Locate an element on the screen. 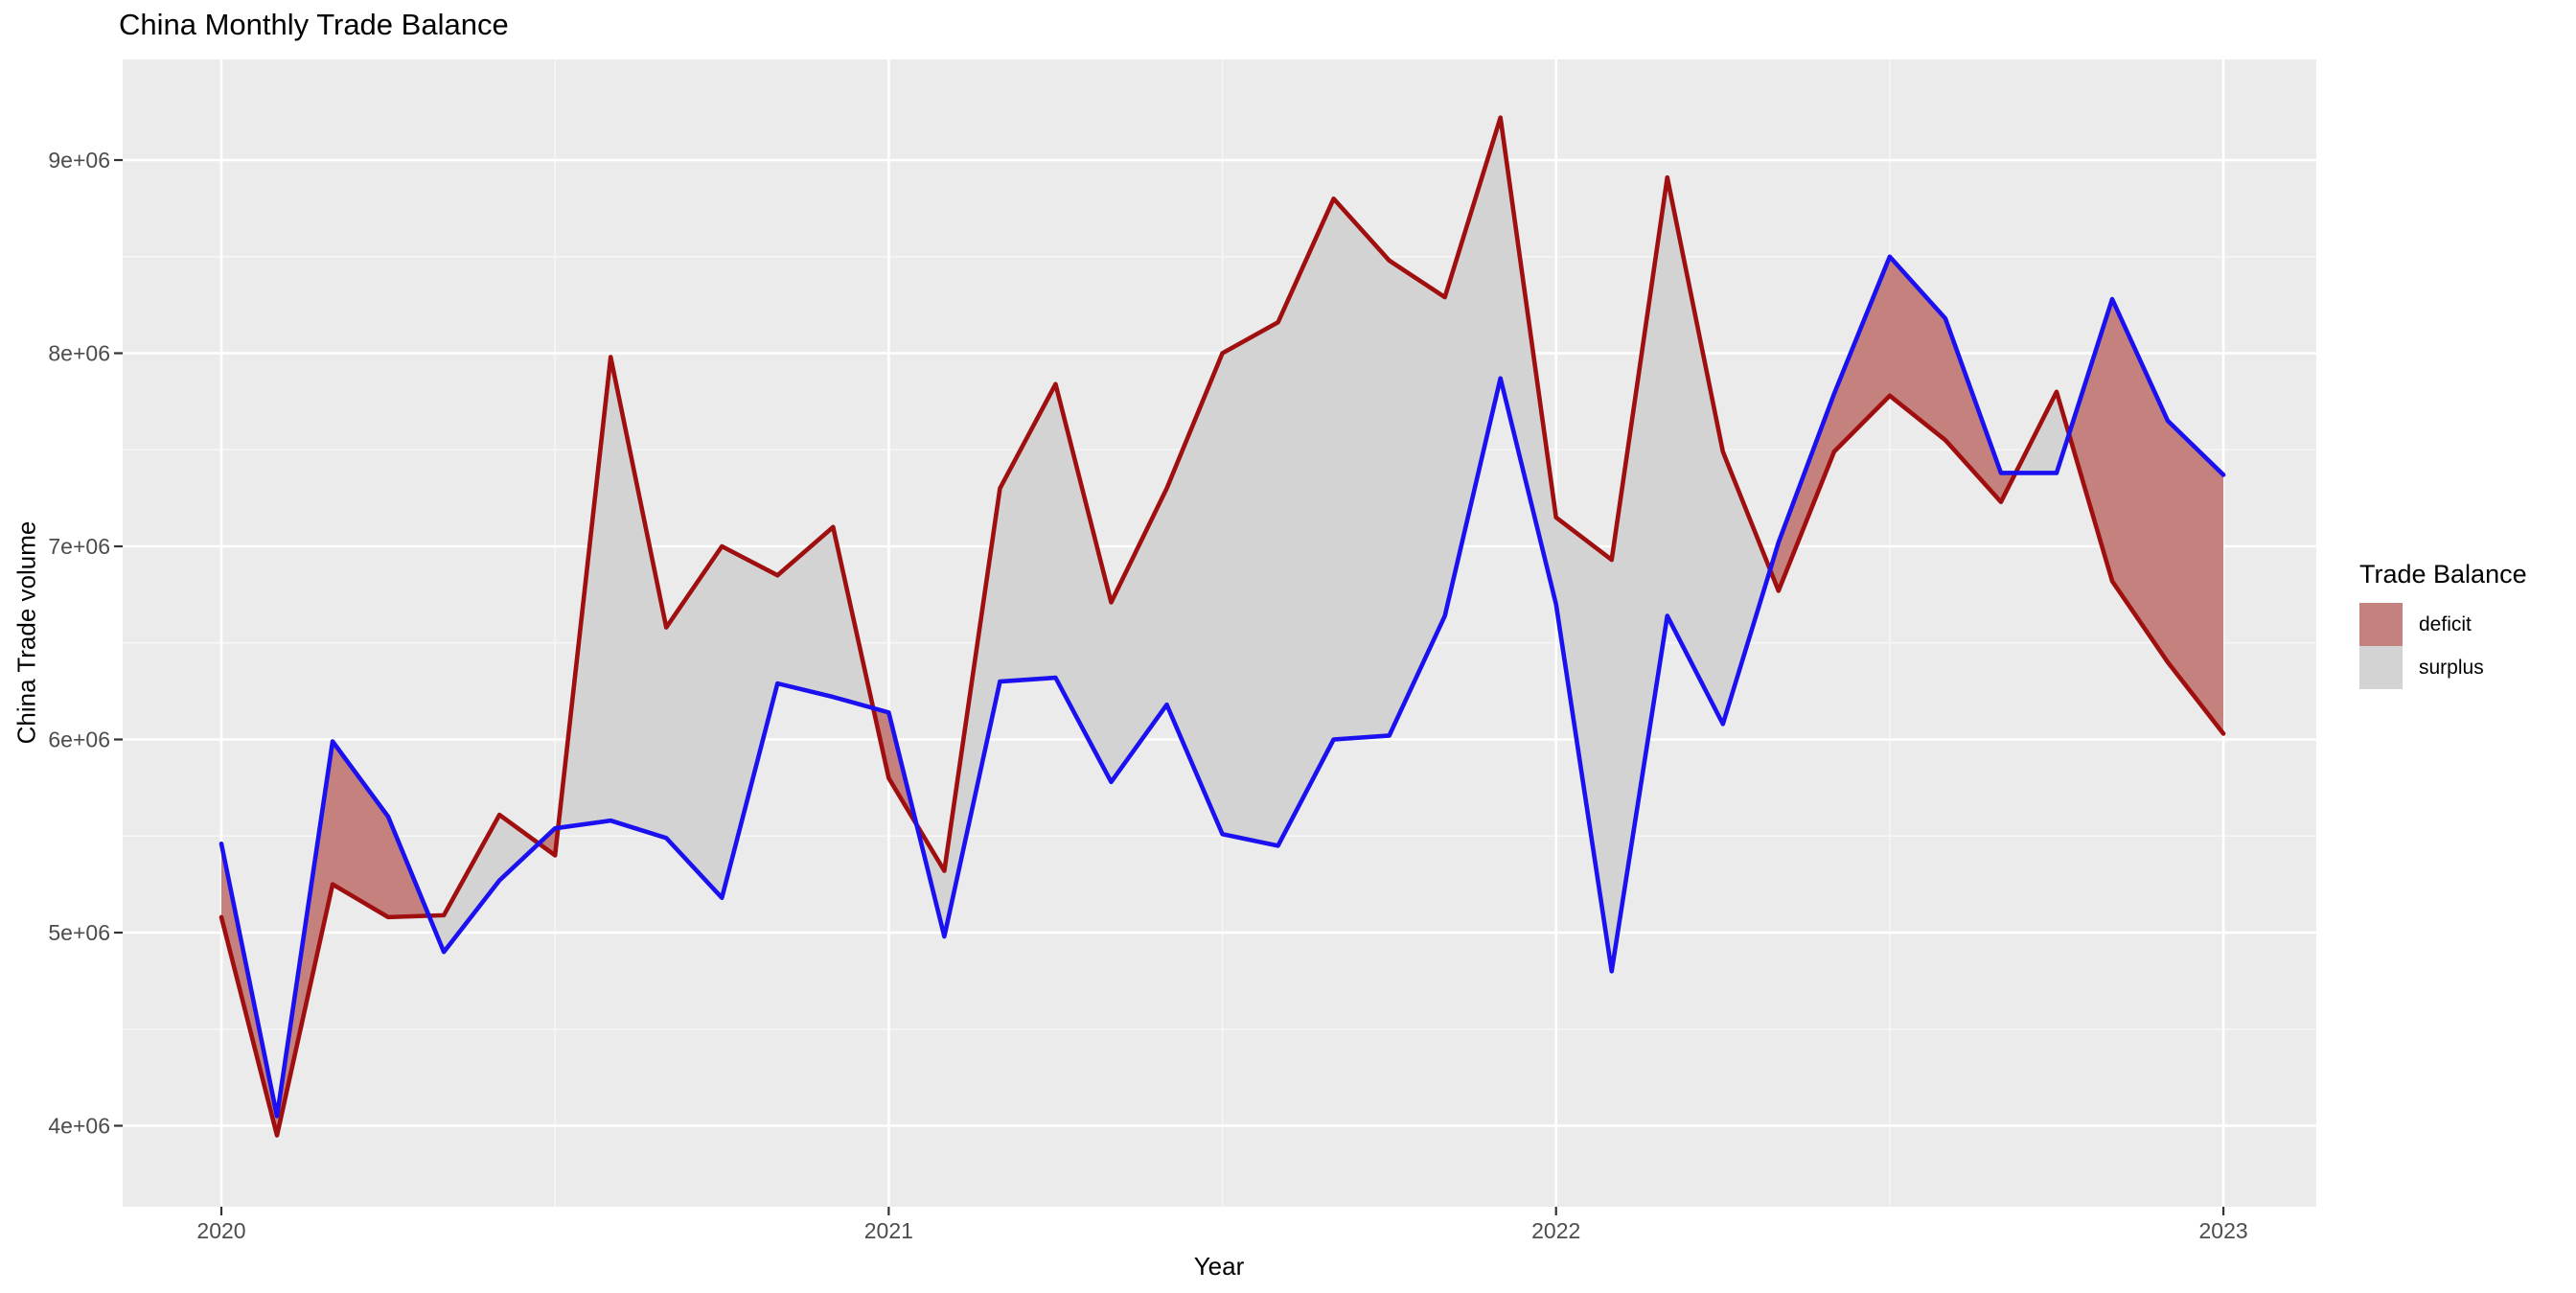 This screenshot has height=1293, width=2576. legend: Trade Balance deficit surplus is located at coordinates (2443, 624).